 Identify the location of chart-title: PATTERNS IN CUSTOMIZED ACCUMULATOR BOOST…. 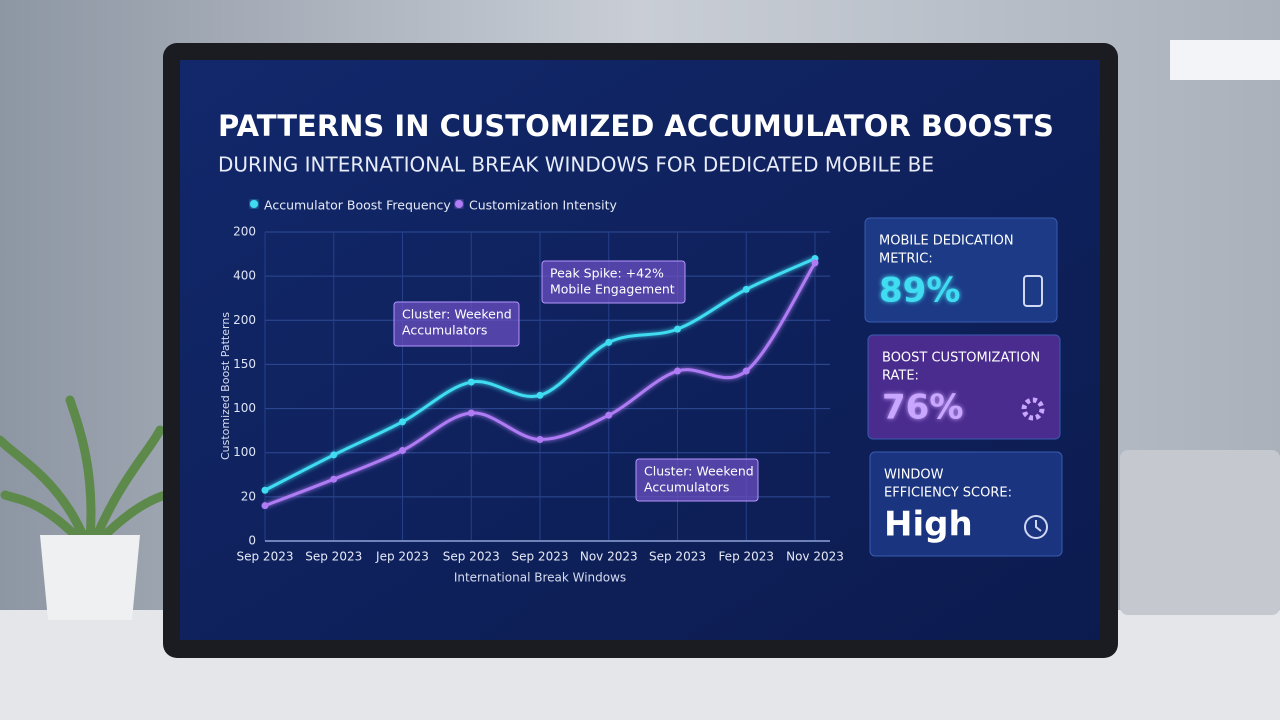
(636, 126).